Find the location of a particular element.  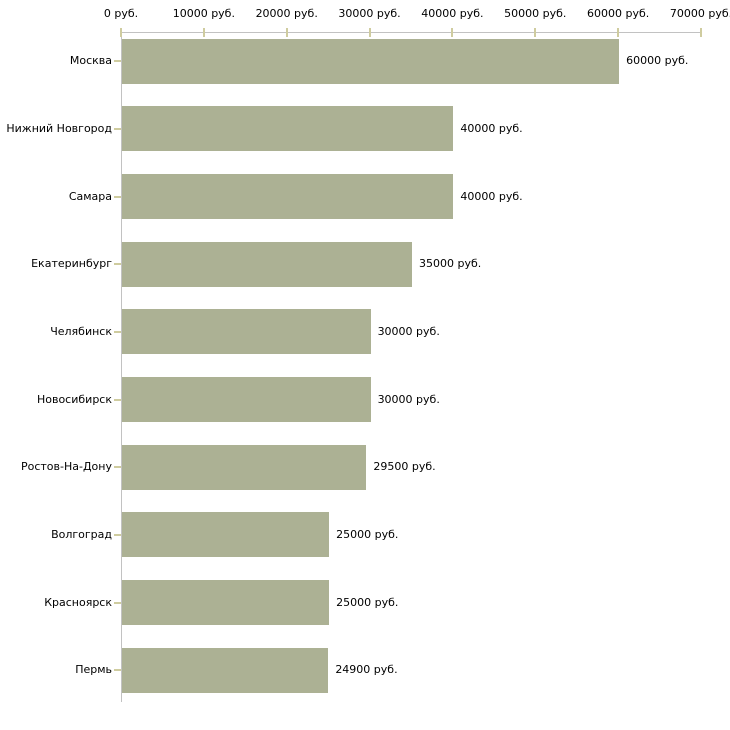

category-label: Ростов-На-Дону is located at coordinates (66, 467).